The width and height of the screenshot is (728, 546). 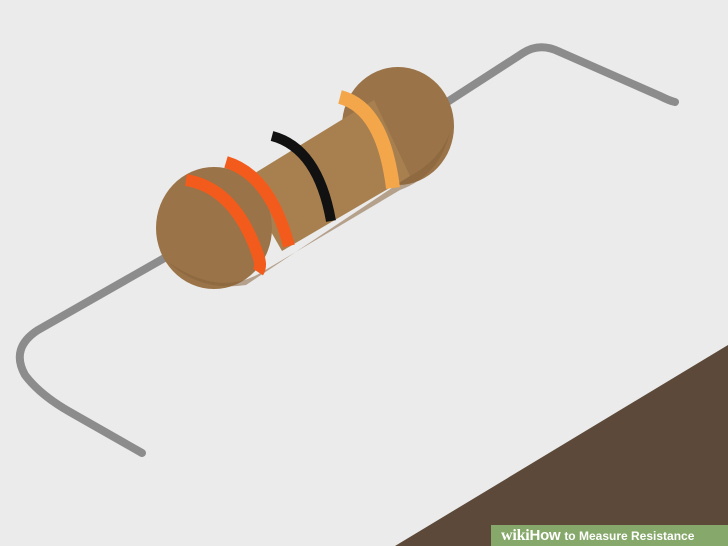 I want to click on watermark-how: How, so click(x=545, y=535).